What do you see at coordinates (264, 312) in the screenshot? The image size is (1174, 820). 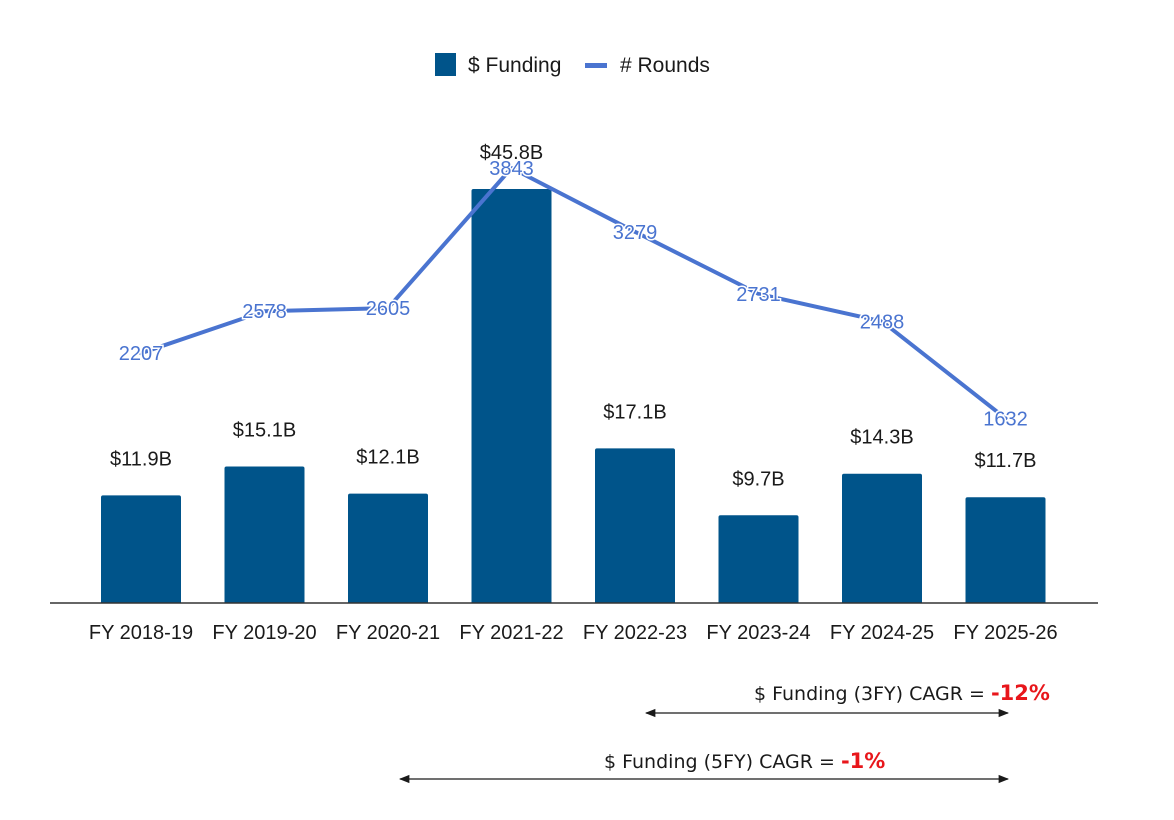 I see `rounds-point-label: 2578` at bounding box center [264, 312].